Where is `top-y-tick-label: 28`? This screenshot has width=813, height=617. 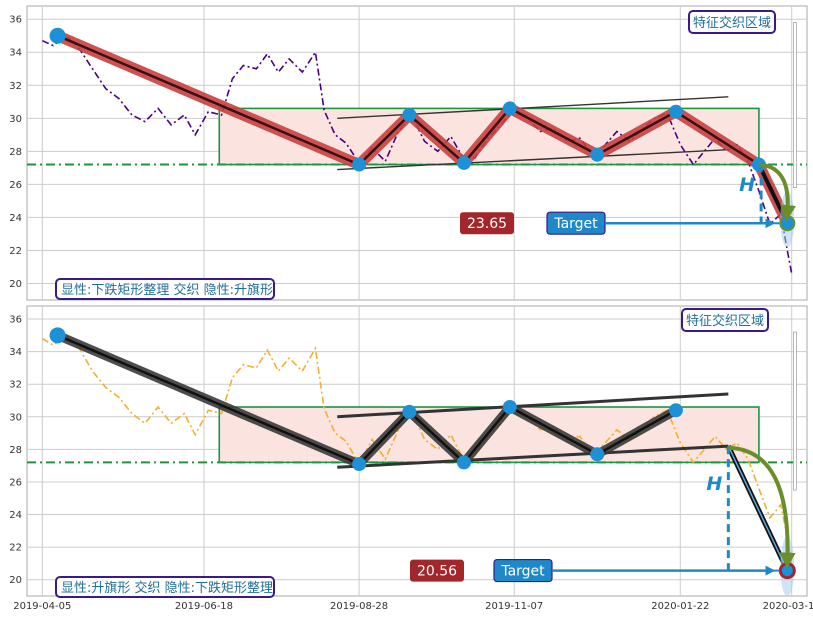 top-y-tick-label: 28 is located at coordinates (15, 152).